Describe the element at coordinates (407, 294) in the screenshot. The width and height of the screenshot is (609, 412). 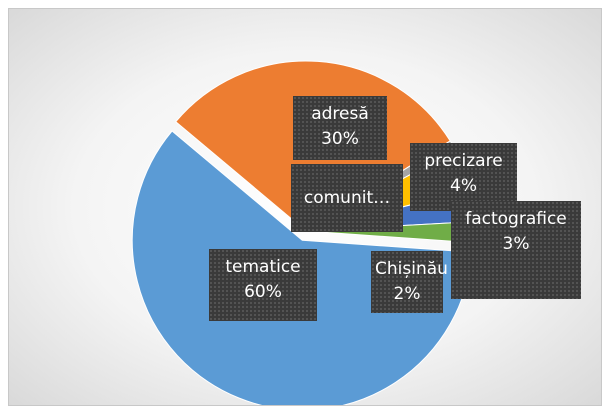
I see `label-value: 2%` at that location.